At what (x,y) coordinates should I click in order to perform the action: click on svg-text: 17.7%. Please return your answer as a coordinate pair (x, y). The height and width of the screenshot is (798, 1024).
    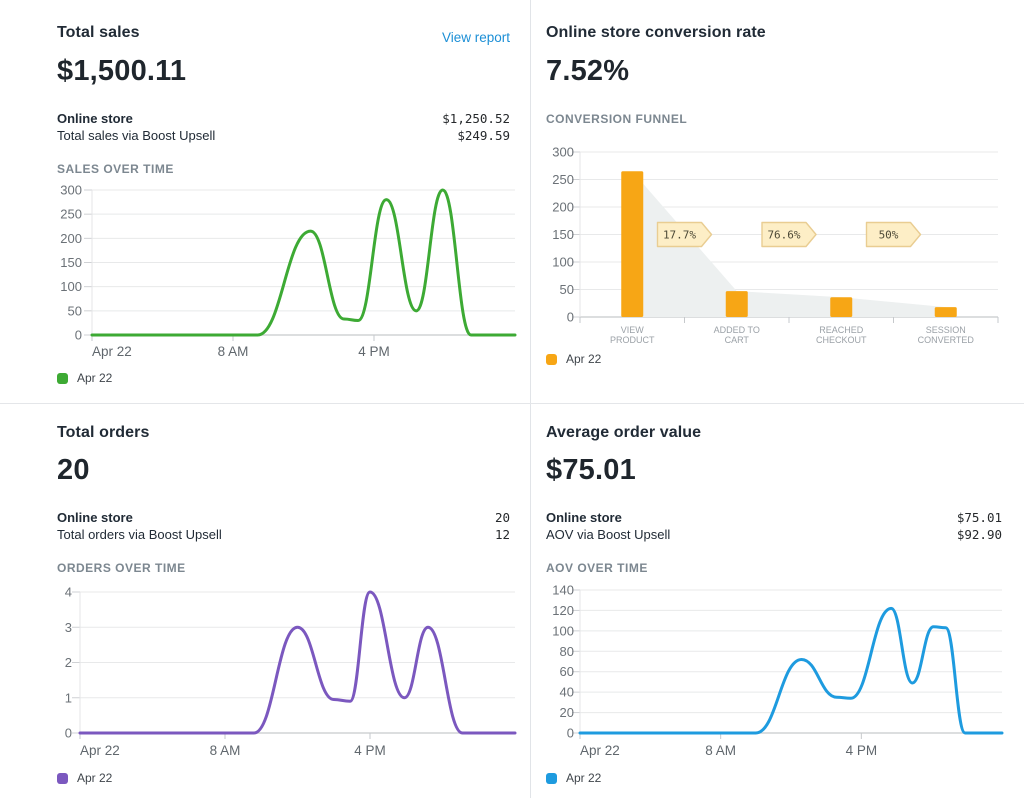
    Looking at the image, I should click on (679, 235).